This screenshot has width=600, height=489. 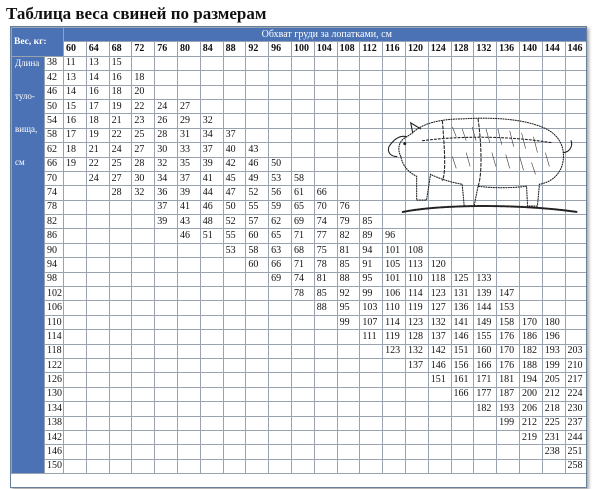 What do you see at coordinates (508, 322) in the screenshot?
I see `weight-cell: 158` at bounding box center [508, 322].